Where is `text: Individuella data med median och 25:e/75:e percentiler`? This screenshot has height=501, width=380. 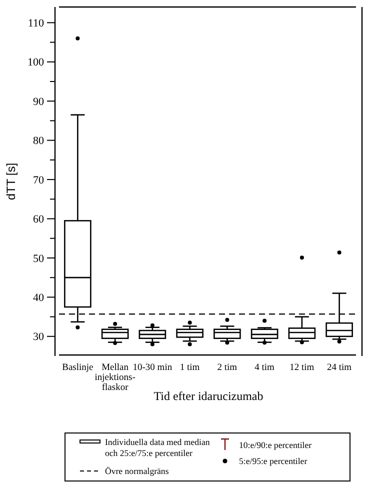 text: Individuella data med median och 25:e/75:e percentiler is located at coordinates (157, 447).